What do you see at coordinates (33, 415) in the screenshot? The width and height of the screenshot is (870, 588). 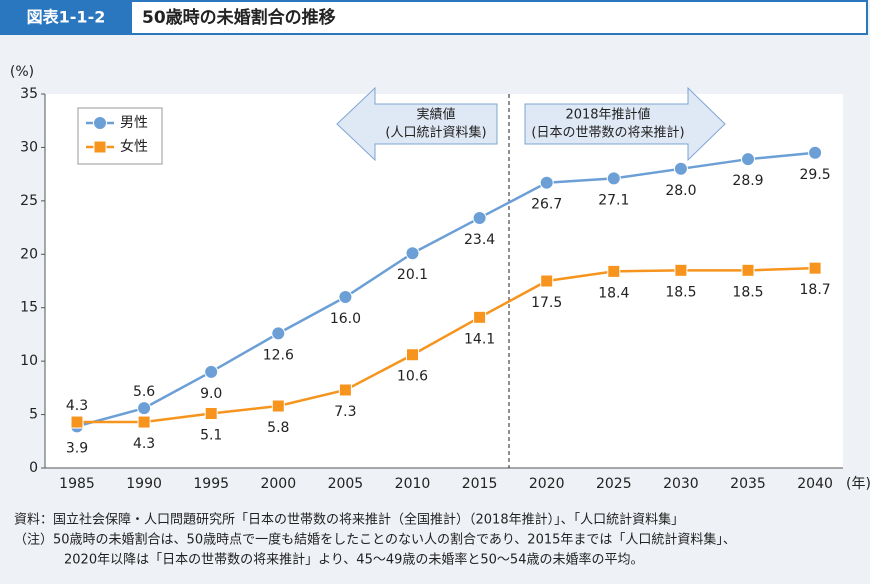 I see `y-tick-label: 5` at bounding box center [33, 415].